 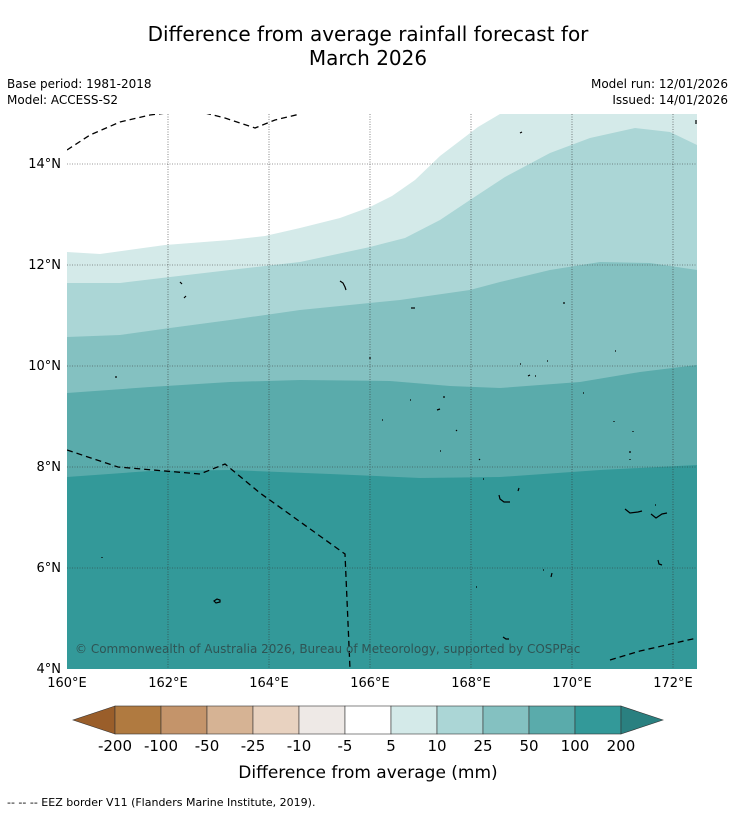 I want to click on model-name: Model: ACCESS-S2, so click(x=63, y=100).